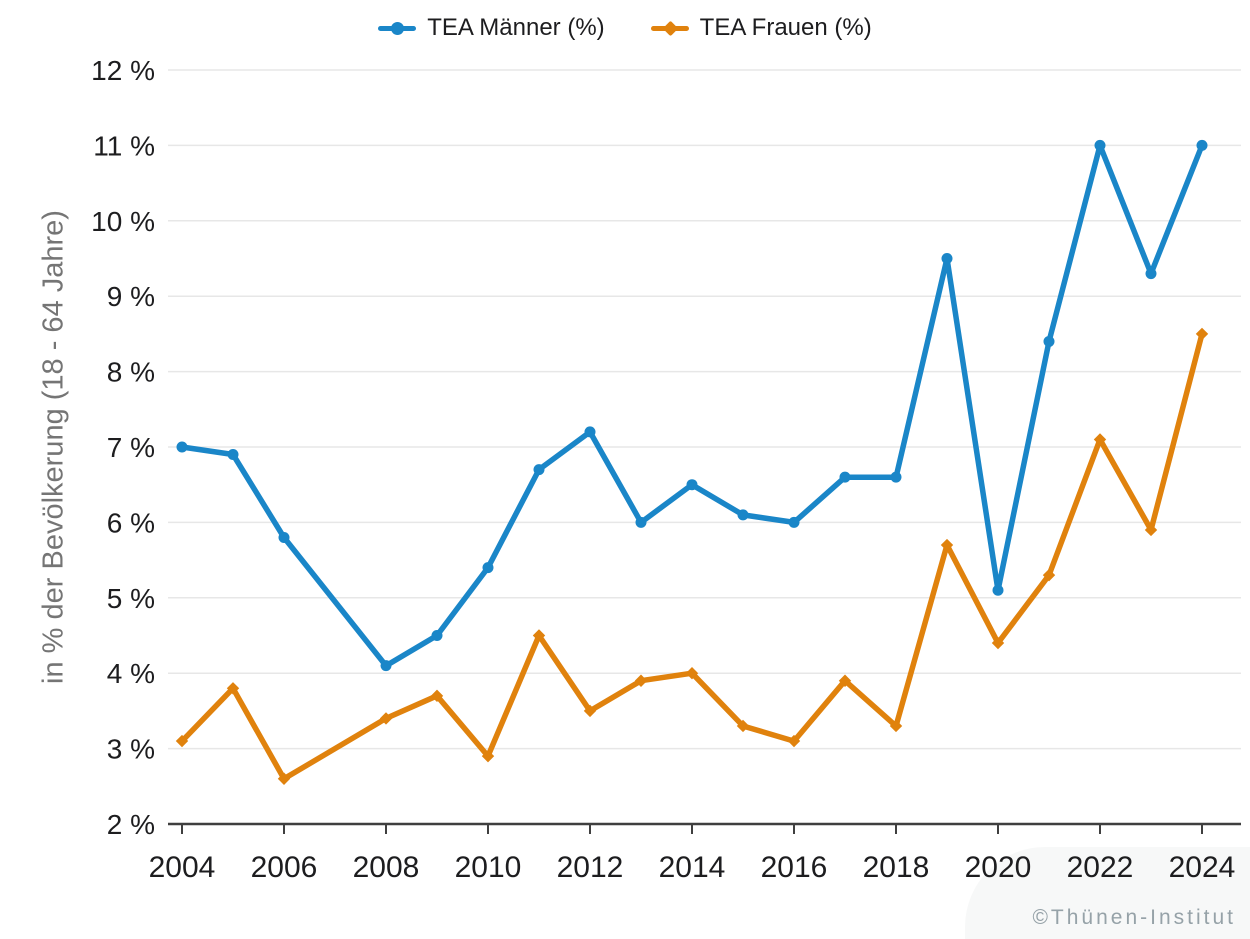  I want to click on data-point-maenner-2014, so click(692, 485).